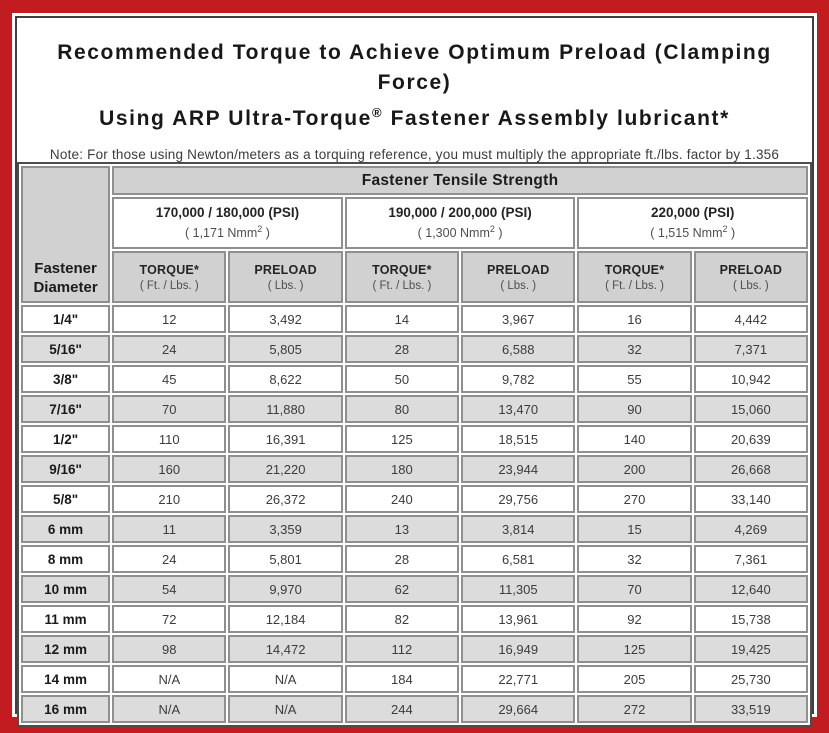  Describe the element at coordinates (750, 439) in the screenshot. I see `preload-value-cell: 20,639` at that location.